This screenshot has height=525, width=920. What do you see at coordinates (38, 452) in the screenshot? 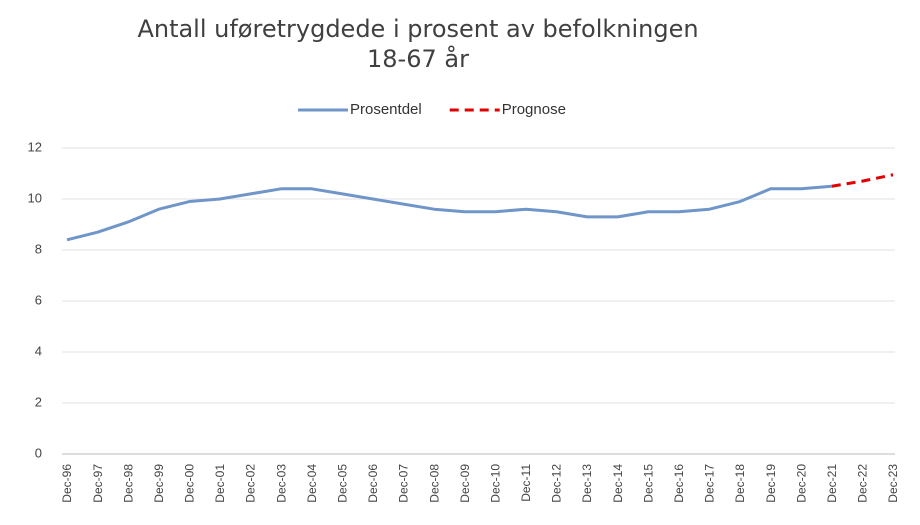
I see `y-tick-label: 0` at bounding box center [38, 452].